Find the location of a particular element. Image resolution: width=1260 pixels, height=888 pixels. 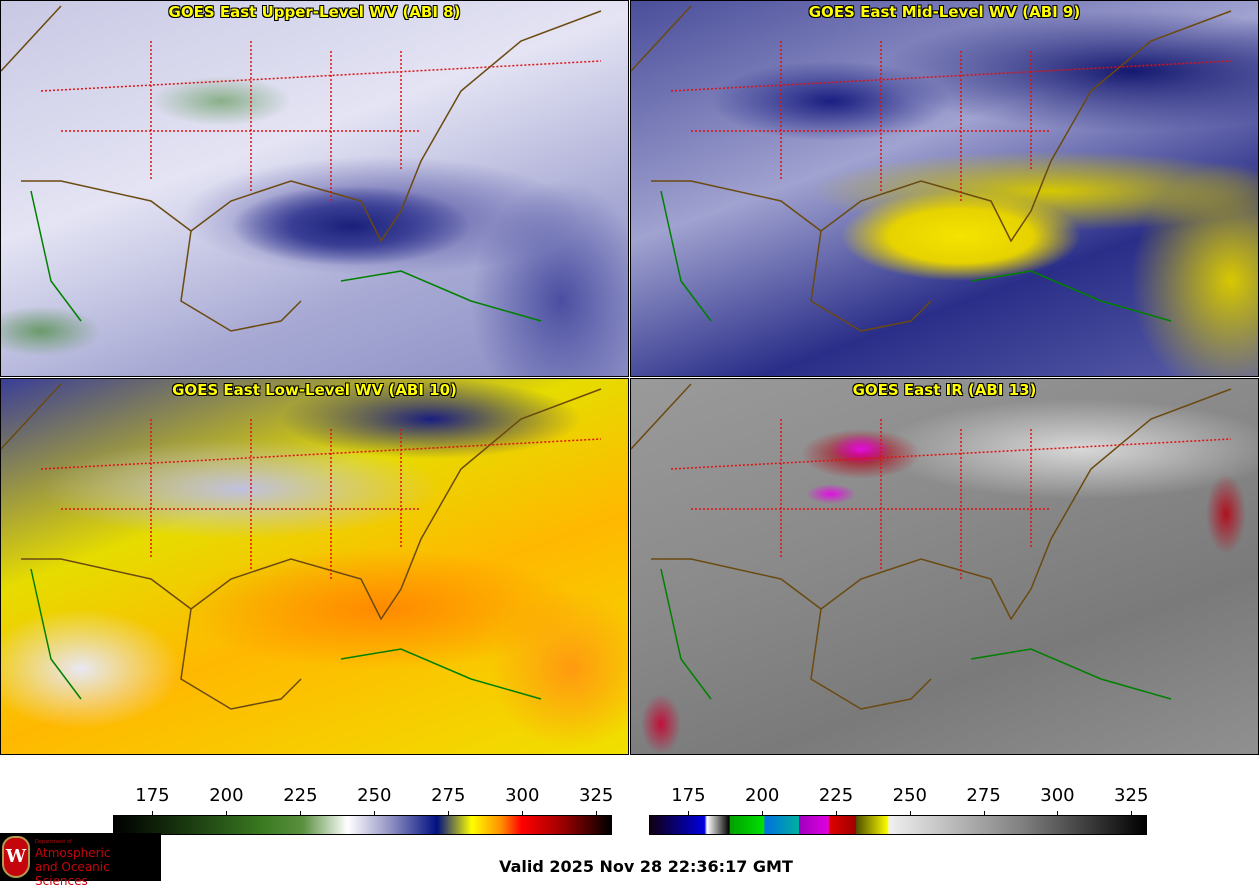

colorbar-infrared: 175 200 225 250 275 300 325 is located at coordinates (898, 810).